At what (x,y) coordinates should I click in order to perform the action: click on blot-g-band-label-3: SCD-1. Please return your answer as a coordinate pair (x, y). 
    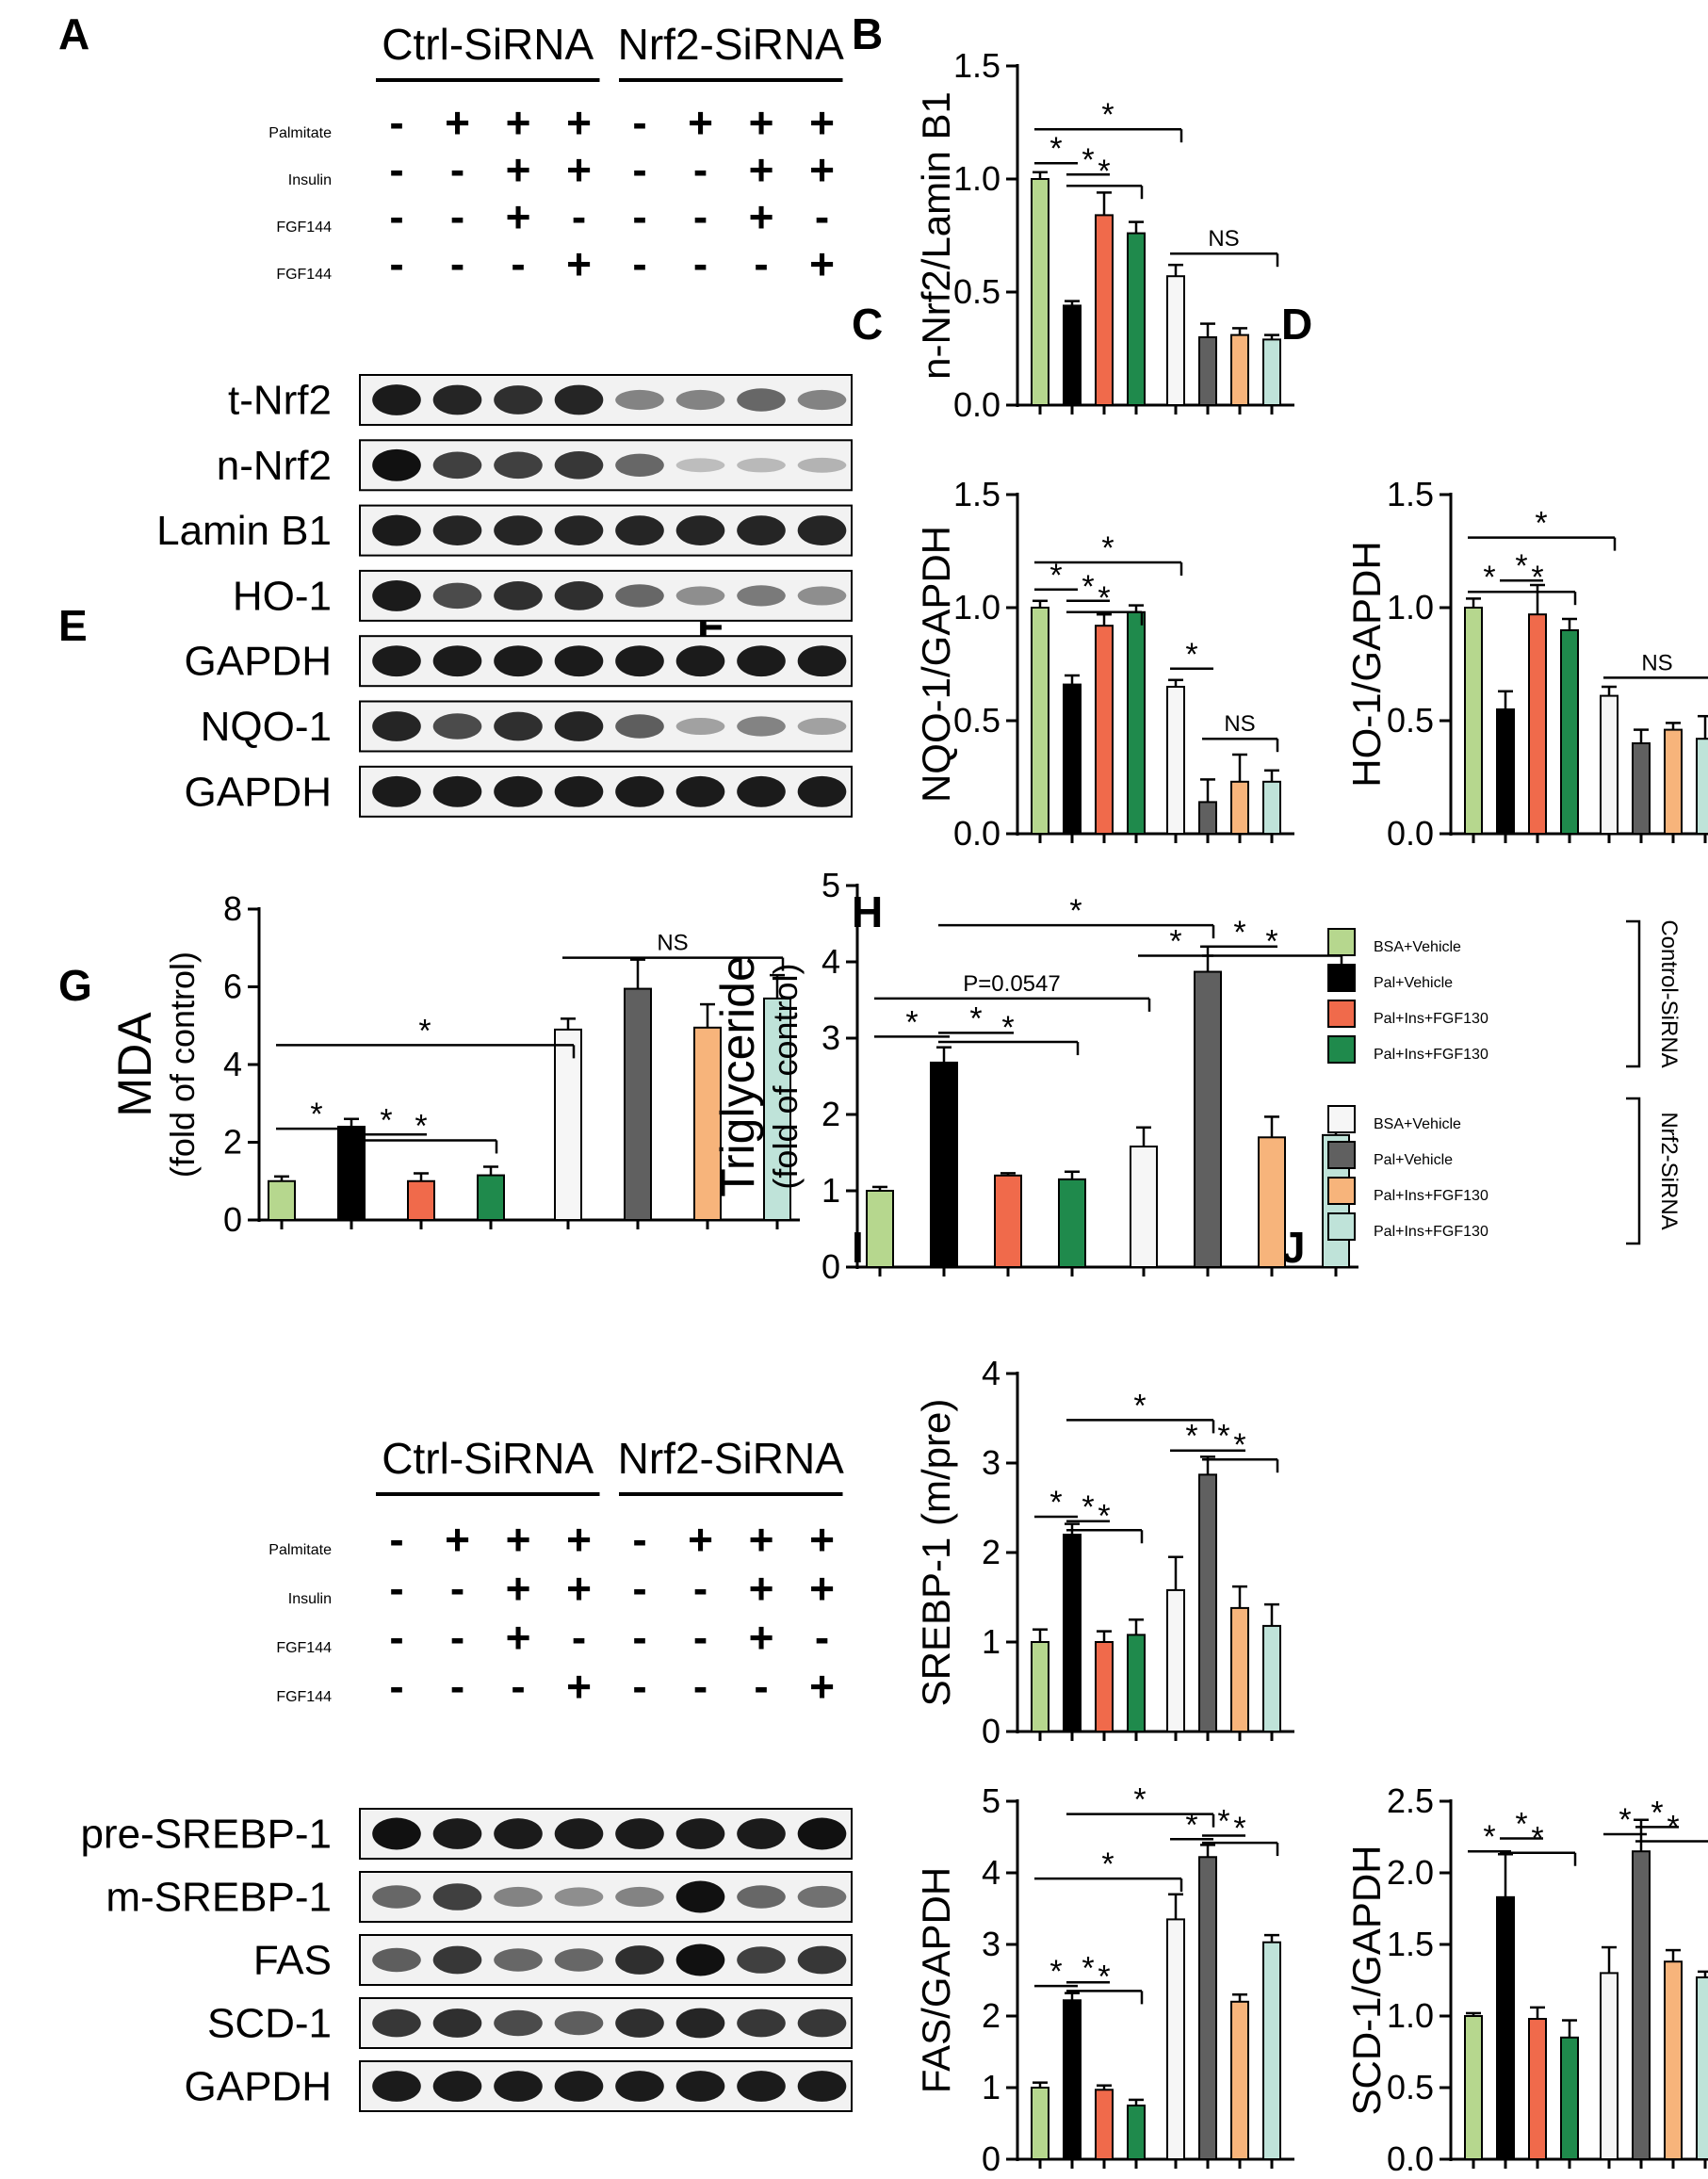
    Looking at the image, I should click on (269, 2024).